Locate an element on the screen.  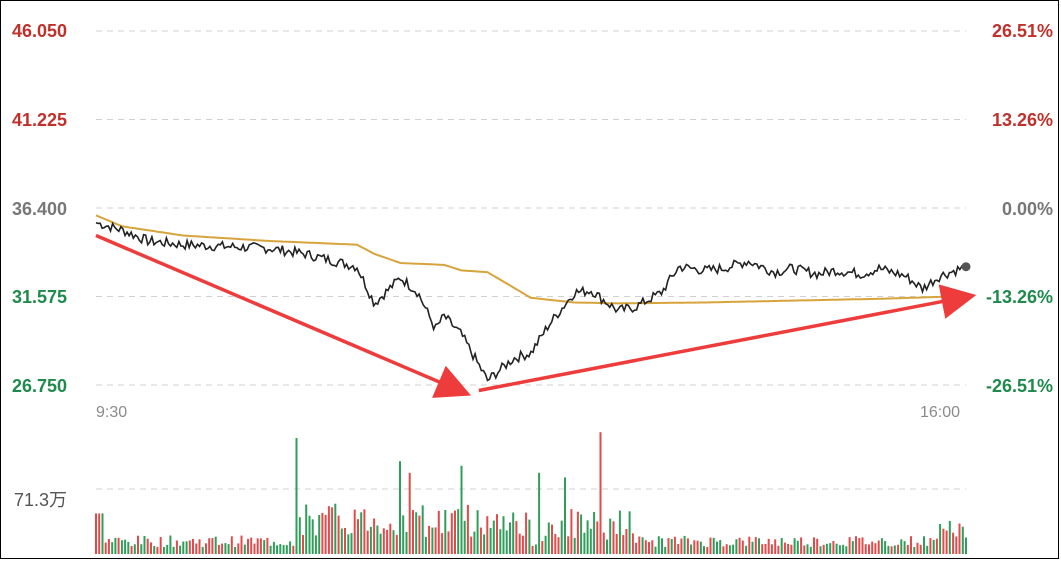
percent-tick-label: 13.26% is located at coordinates (1022, 120).